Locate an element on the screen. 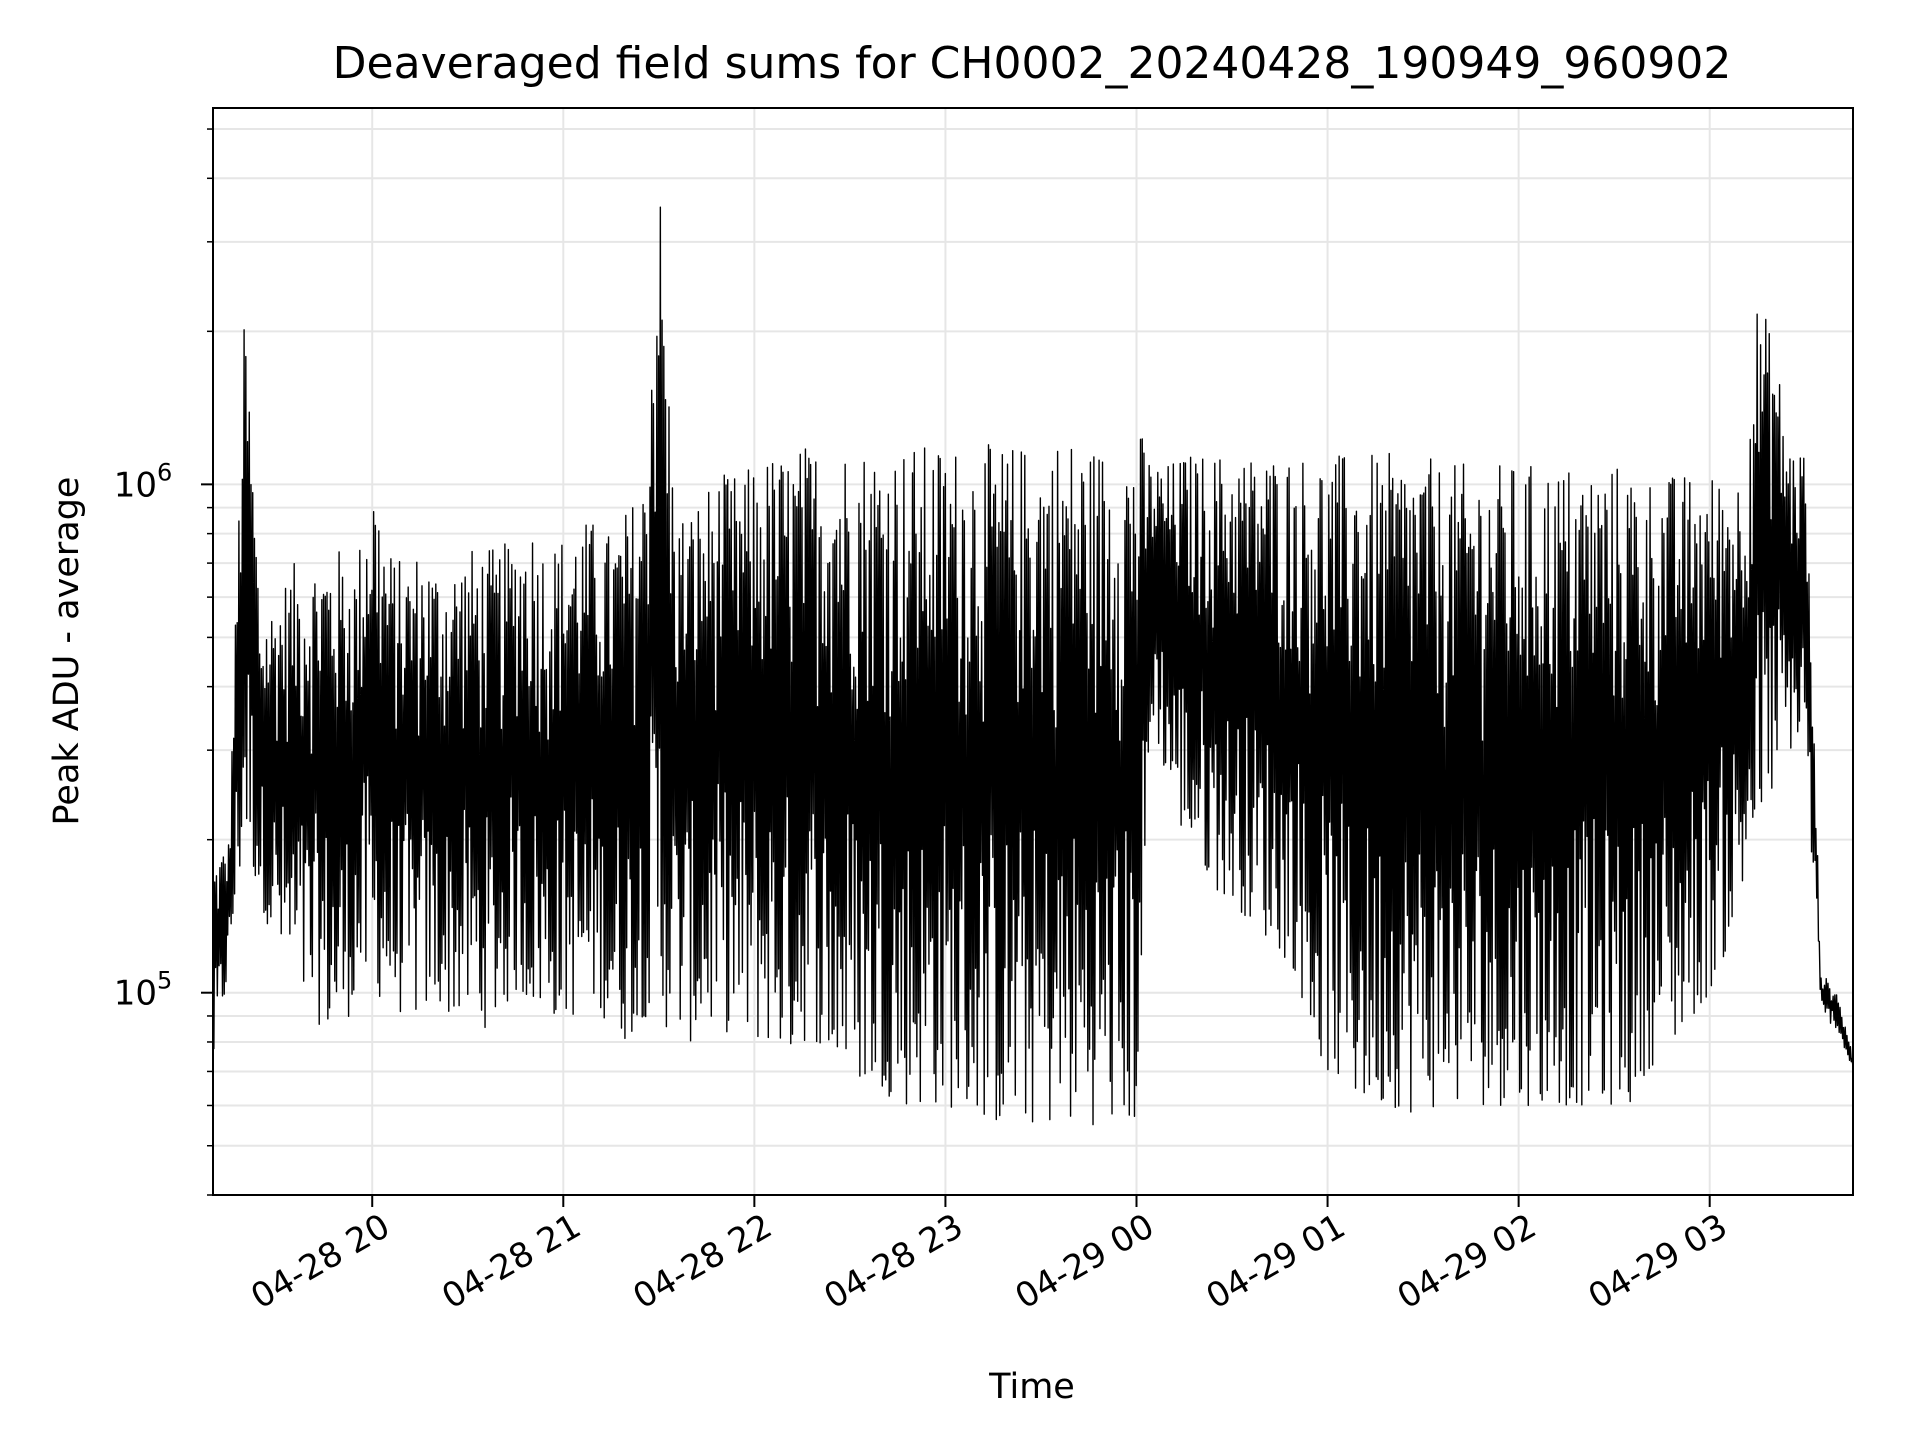  y-axis-label: Peak ADU - average is located at coordinates (67, 651).